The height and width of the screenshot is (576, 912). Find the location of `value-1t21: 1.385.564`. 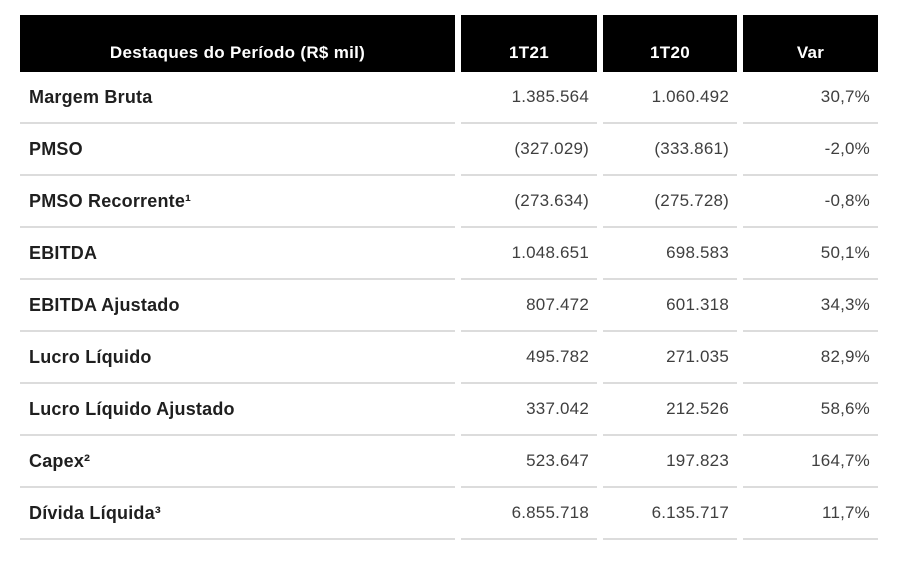

value-1t21: 1.385.564 is located at coordinates (529, 98).